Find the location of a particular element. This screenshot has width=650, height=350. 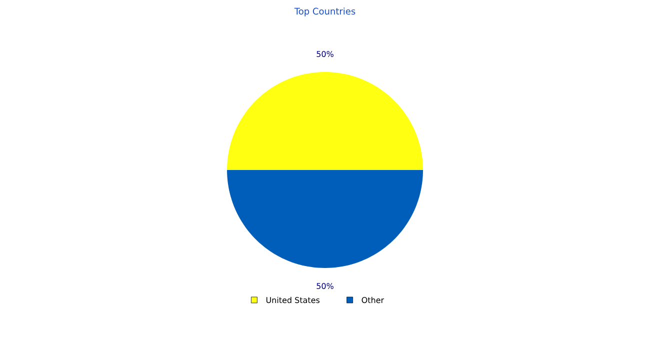

legend-label: United States is located at coordinates (293, 300).